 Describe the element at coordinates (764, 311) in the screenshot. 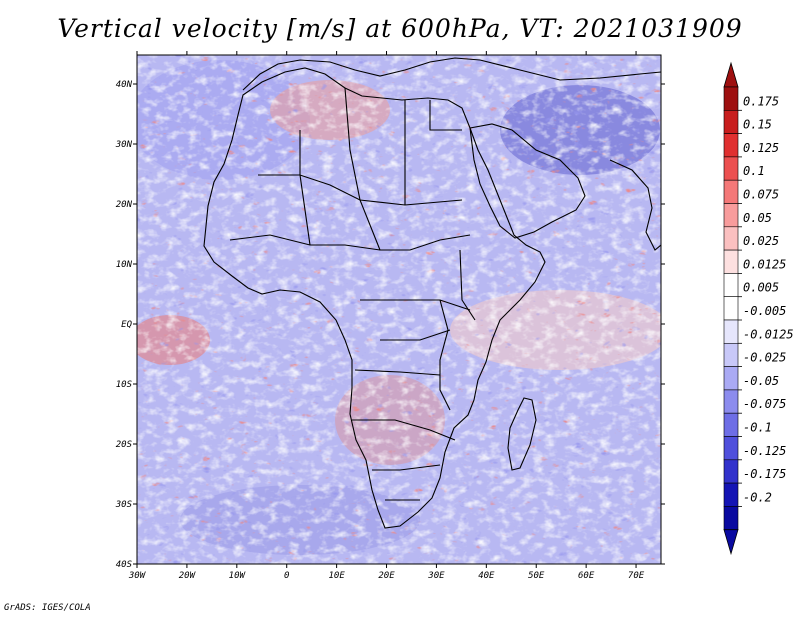

I see `colorbar-label: -0.005` at that location.